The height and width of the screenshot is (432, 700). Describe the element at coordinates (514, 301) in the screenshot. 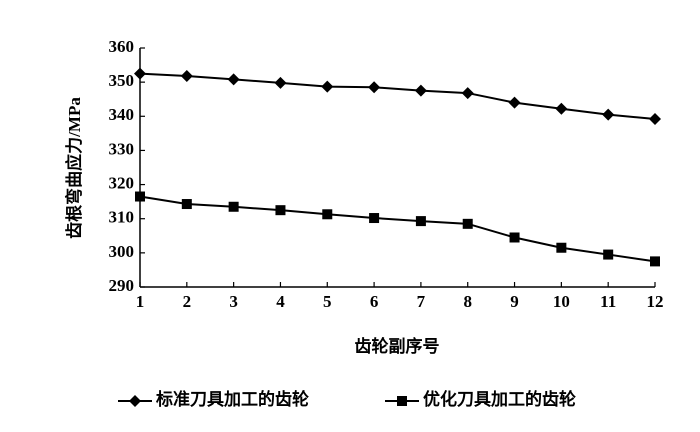

I see `x-tick-label: 9` at that location.